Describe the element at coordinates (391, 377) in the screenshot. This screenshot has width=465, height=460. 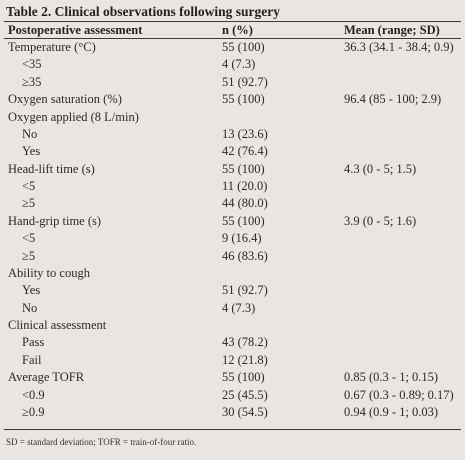
I see `row-mean: 0.85 (0.3 - 1; 0.15)` at that location.